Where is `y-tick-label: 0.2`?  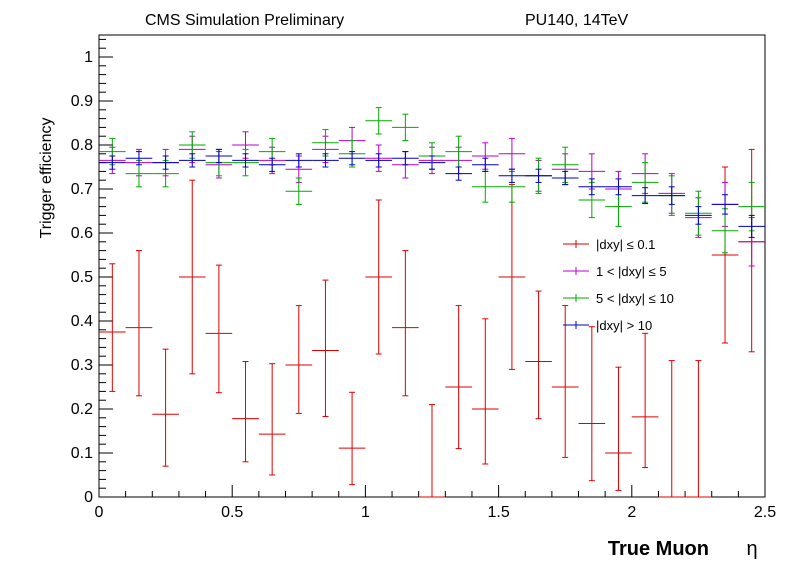 y-tick-label: 0.2 is located at coordinates (82, 409).